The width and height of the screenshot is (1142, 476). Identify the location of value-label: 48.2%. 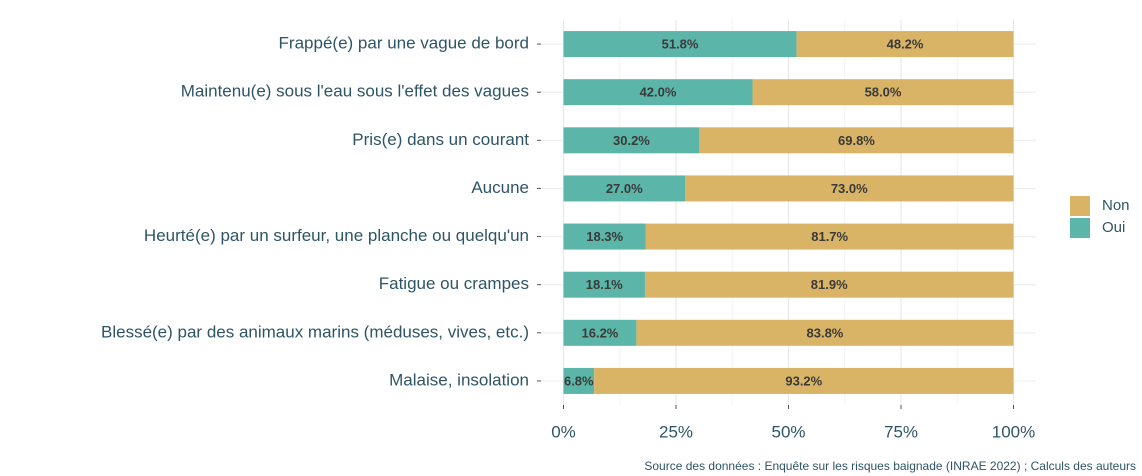
(905, 44).